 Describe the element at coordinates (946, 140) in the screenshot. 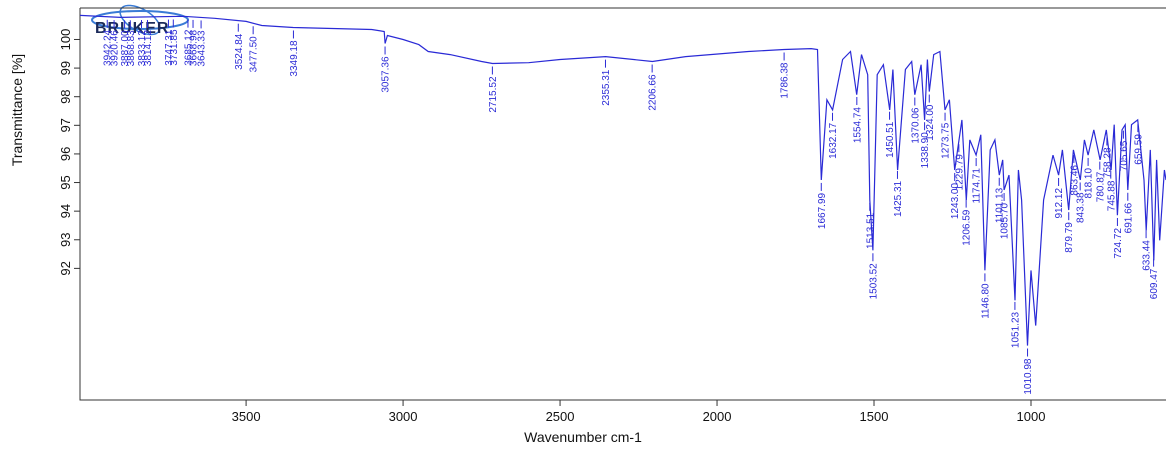

I see `peak-label: 1273.75` at that location.